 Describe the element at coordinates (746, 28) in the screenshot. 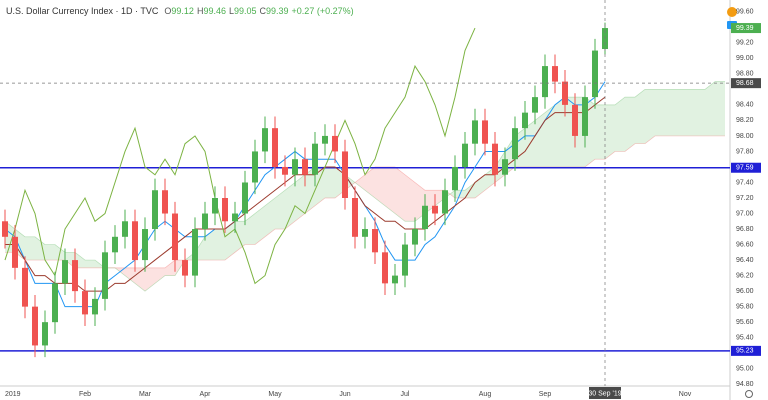

I see `last-price-tag-bg` at that location.